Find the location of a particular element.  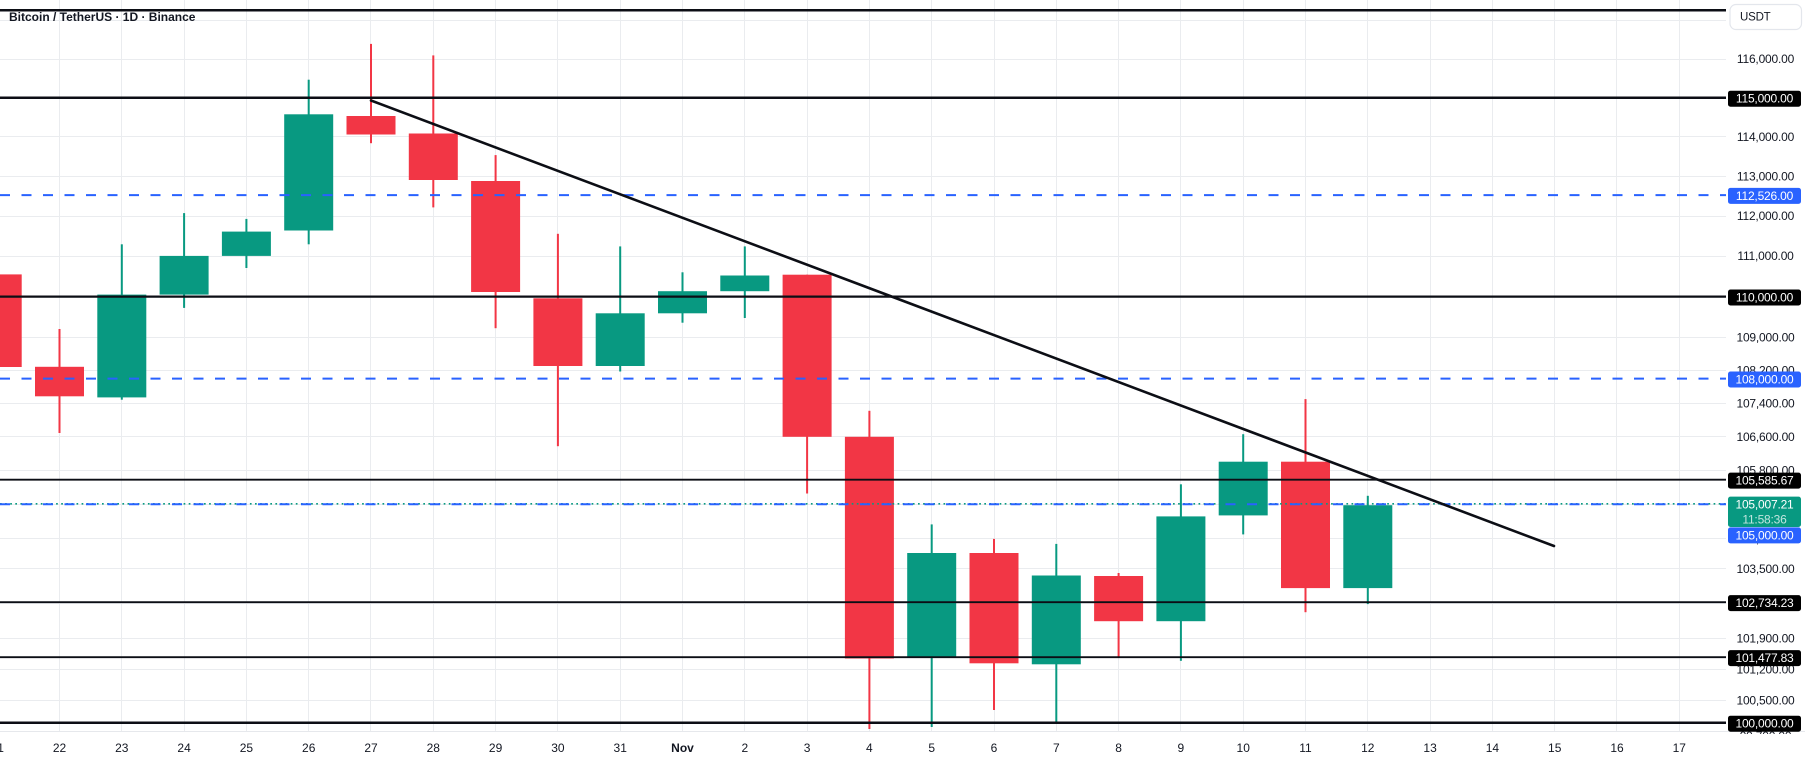

svg-text: 112,526.00 is located at coordinates (1765, 196).